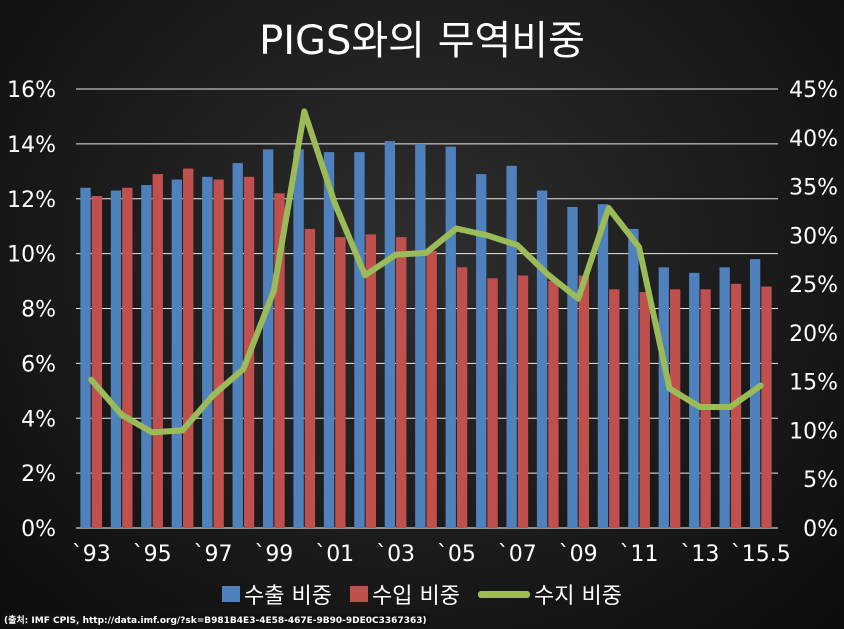 Image resolution: width=844 pixels, height=629 pixels. Describe the element at coordinates (431, 554) in the screenshot. I see `x-axis-ticks: `93 `95 `97 `99 `01 `03 `05 `07 `09 `11 `13 `15.5` at that location.